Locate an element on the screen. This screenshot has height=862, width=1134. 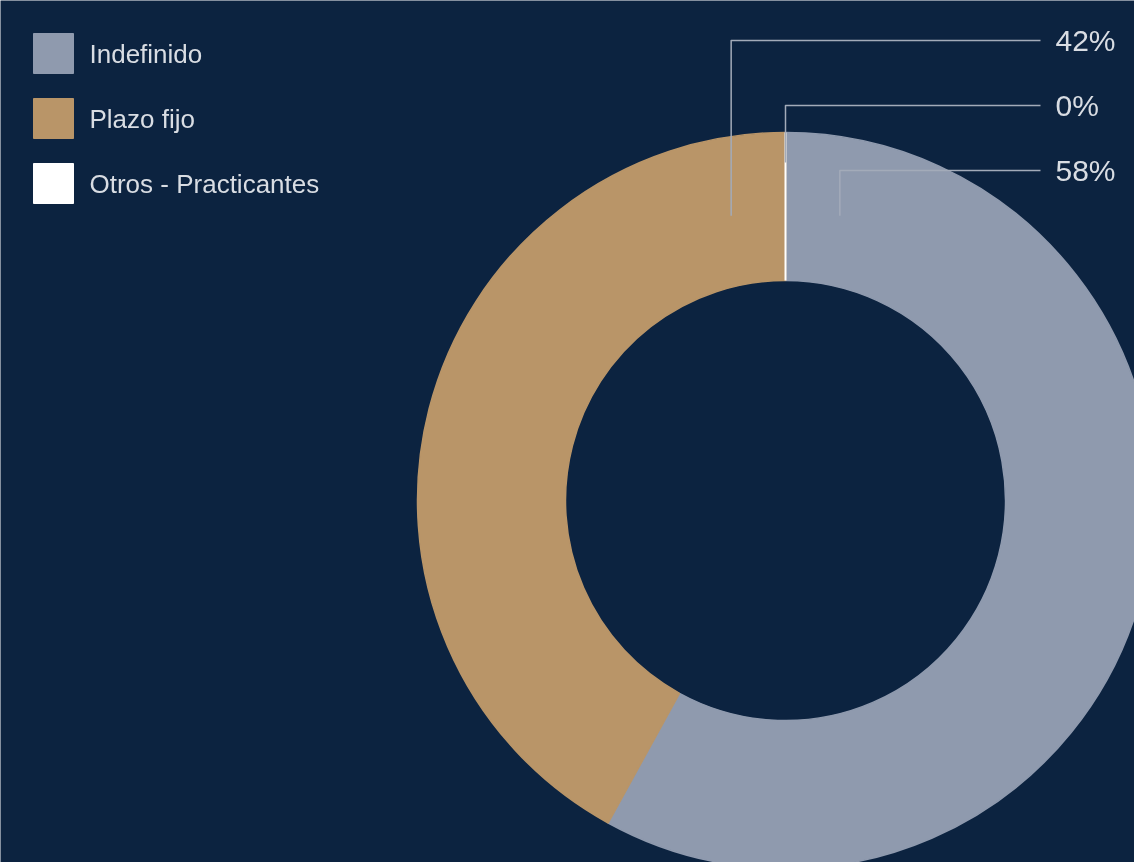
data-label: 58% is located at coordinates (1085, 170).